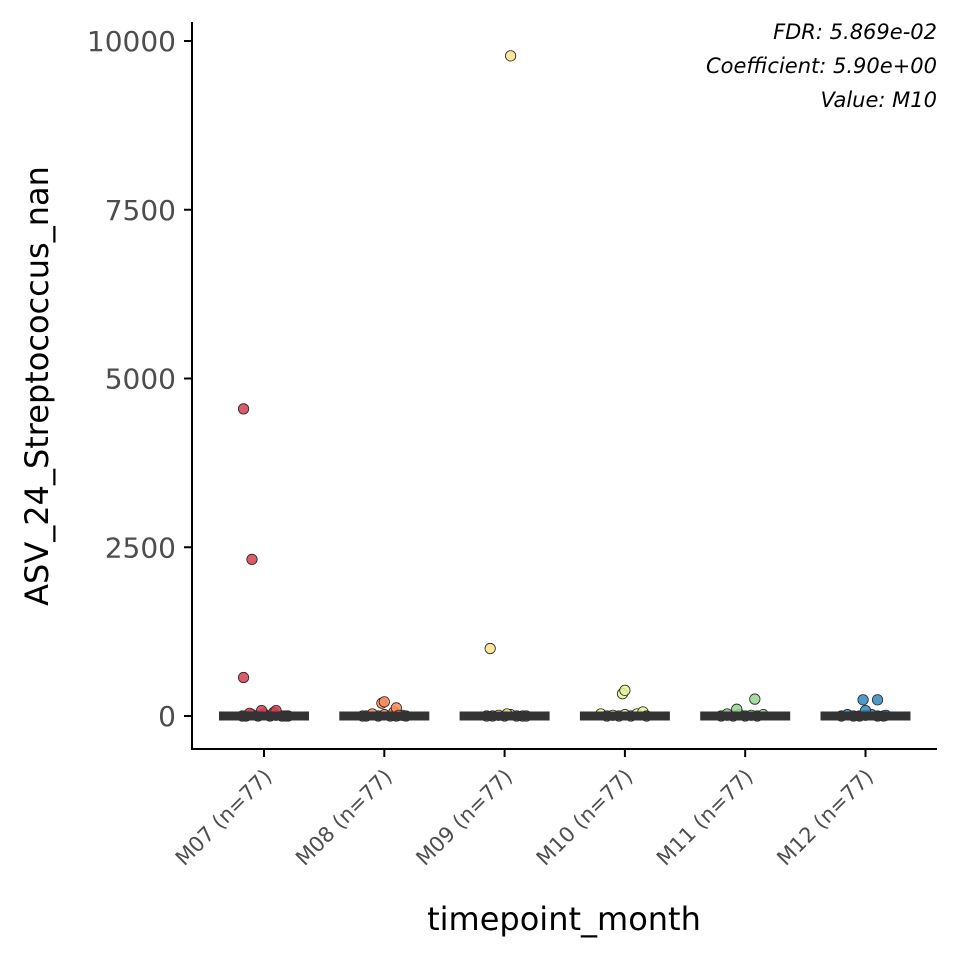 The height and width of the screenshot is (960, 960). What do you see at coordinates (167, 716) in the screenshot?
I see `y-tick-label: 0` at bounding box center [167, 716].